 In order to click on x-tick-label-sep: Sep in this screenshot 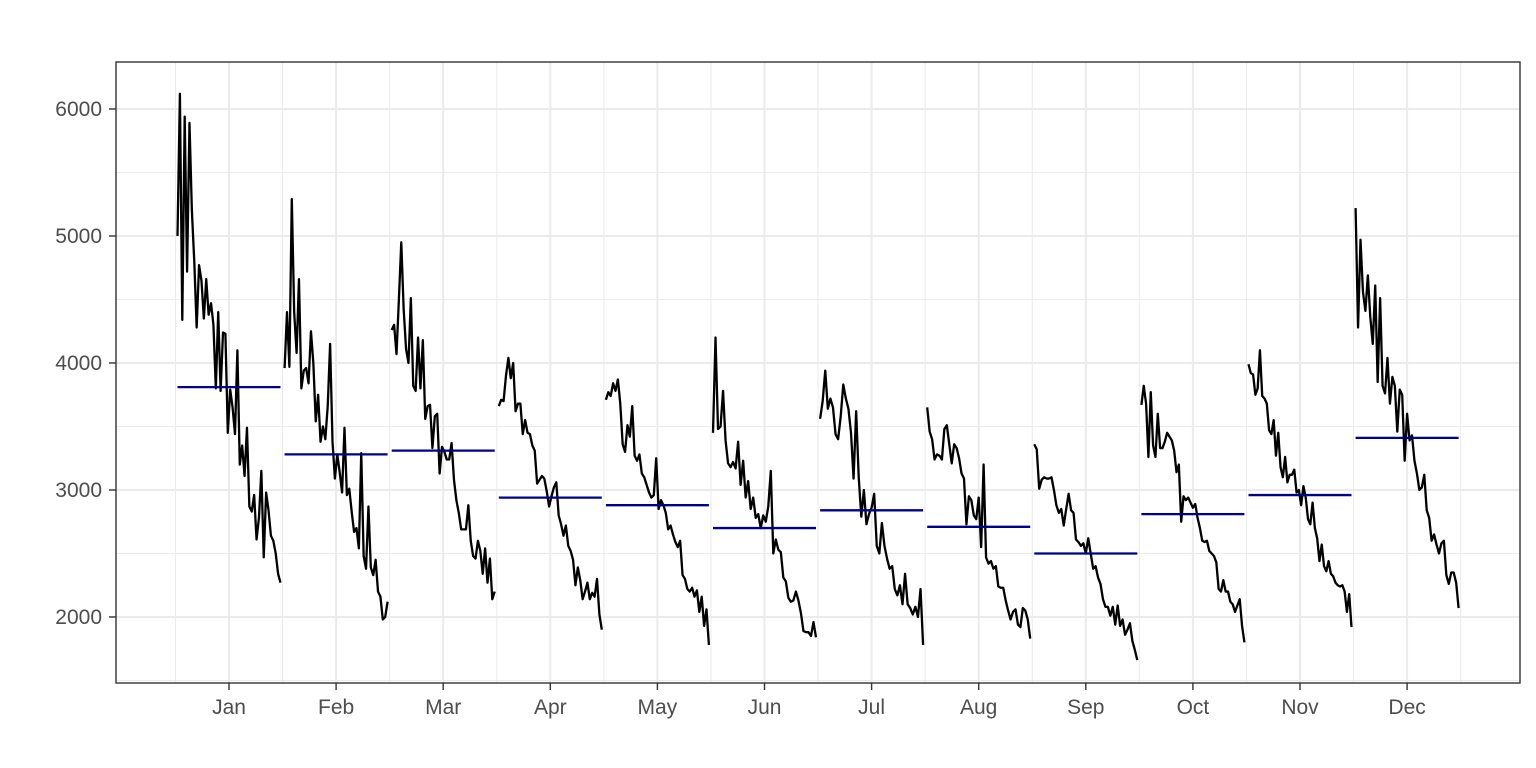, I will do `click(1085, 707)`.